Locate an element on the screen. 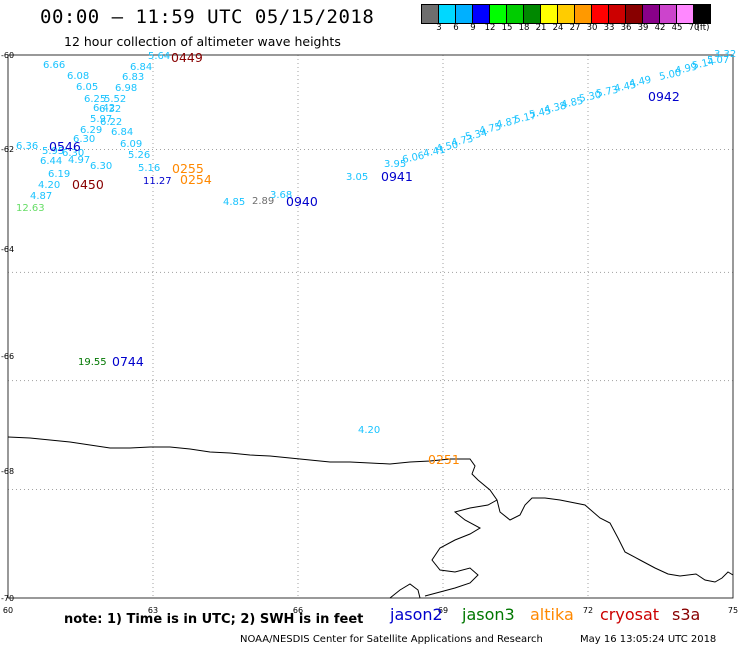  footer-timestamp: May 16 13:05:24 UTC 2018 is located at coordinates (648, 639).